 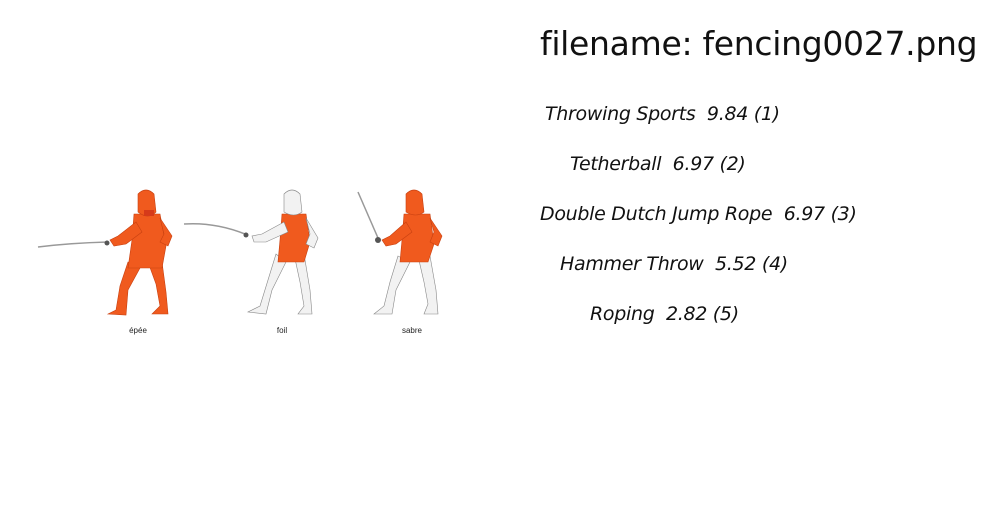 What do you see at coordinates (411, 330) in the screenshot?
I see `caption-sabre: sabre` at bounding box center [411, 330].